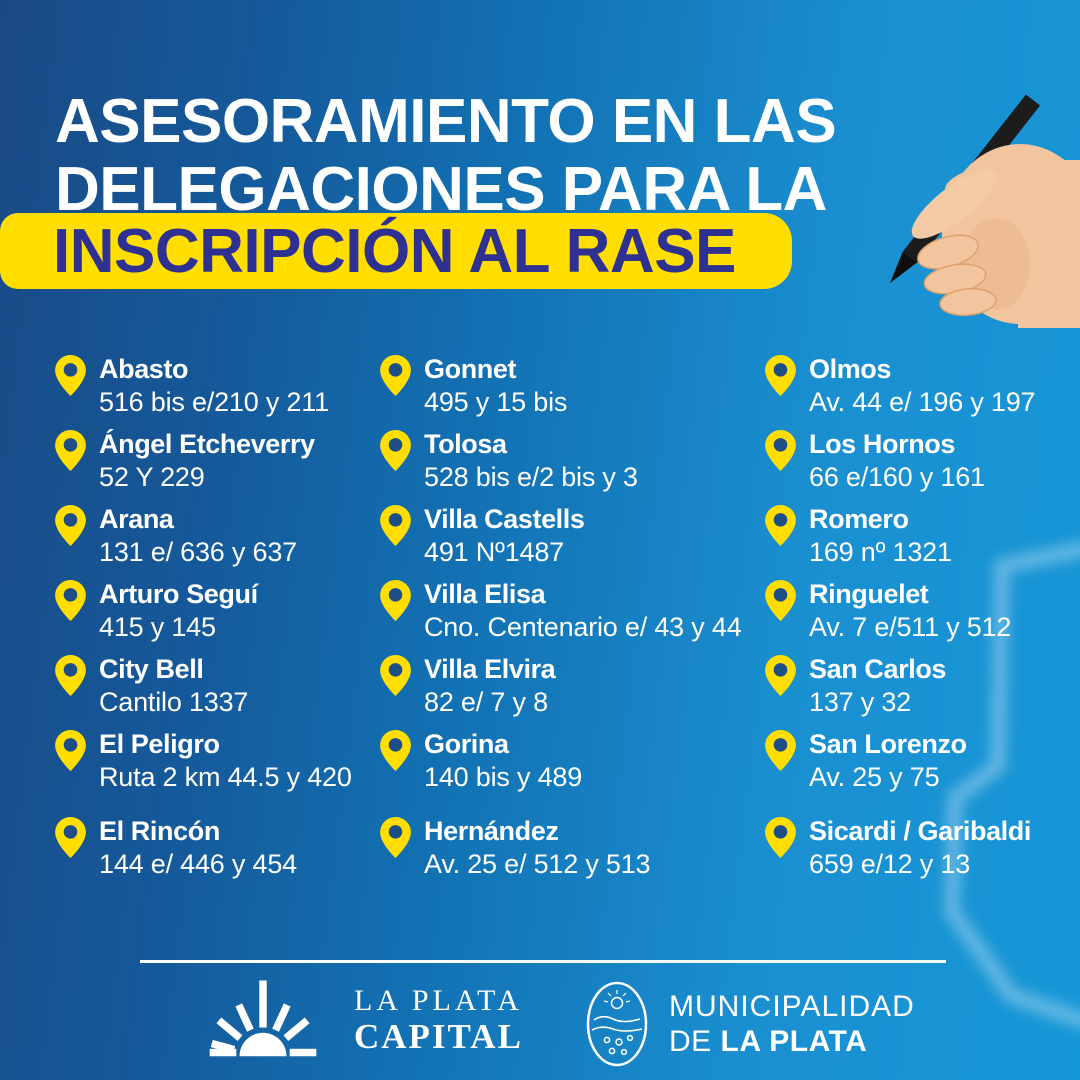  I want to click on title-highlight-text: INSCRIPCIÓN AL RASE, so click(394, 251).